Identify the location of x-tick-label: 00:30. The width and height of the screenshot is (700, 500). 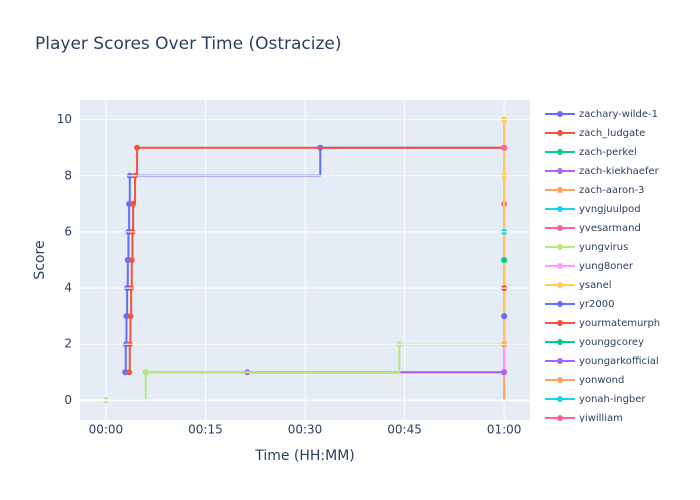
(305, 430).